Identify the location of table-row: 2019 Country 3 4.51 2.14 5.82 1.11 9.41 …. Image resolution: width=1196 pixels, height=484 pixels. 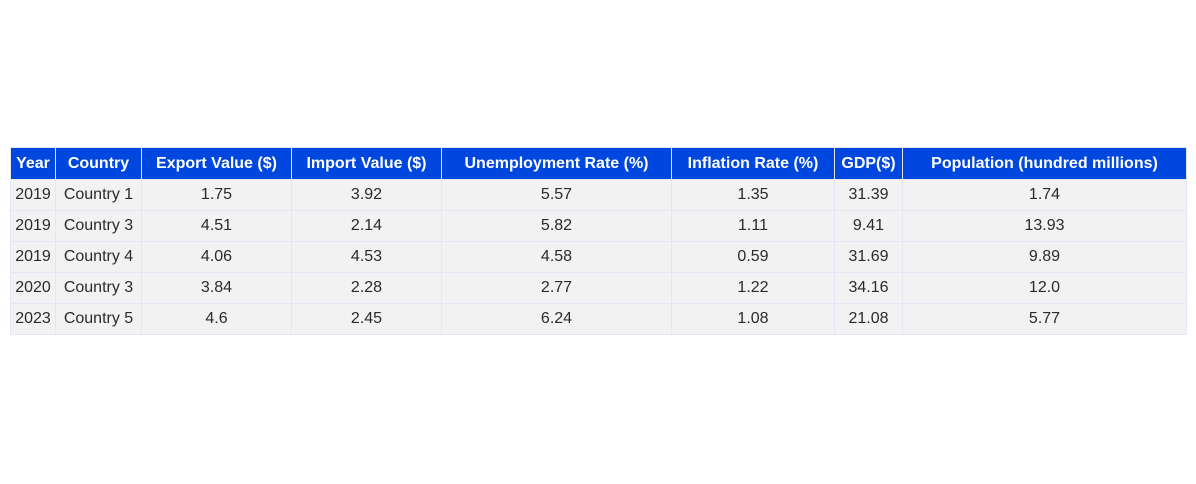
(598, 226).